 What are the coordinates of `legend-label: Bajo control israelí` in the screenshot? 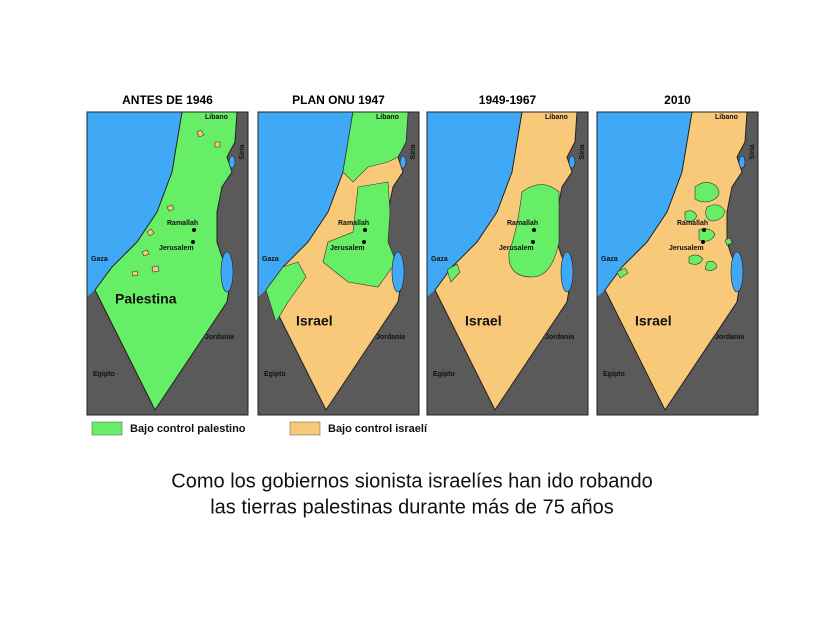 It's located at (378, 429).